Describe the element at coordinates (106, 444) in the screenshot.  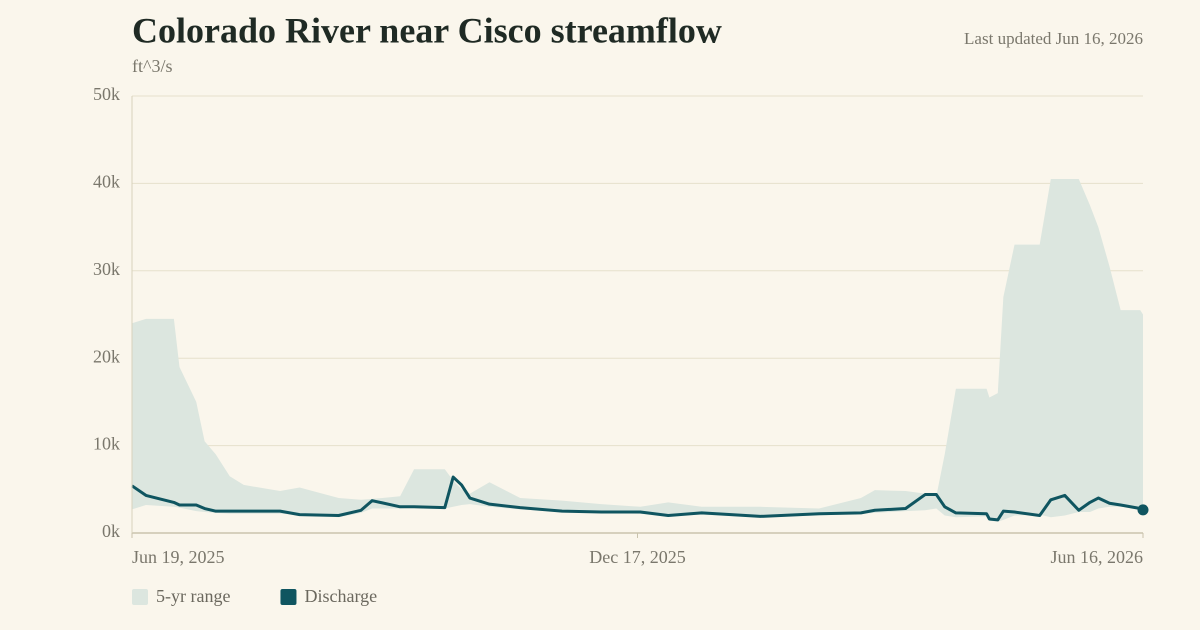
I see `y-tick-label: 10k` at that location.